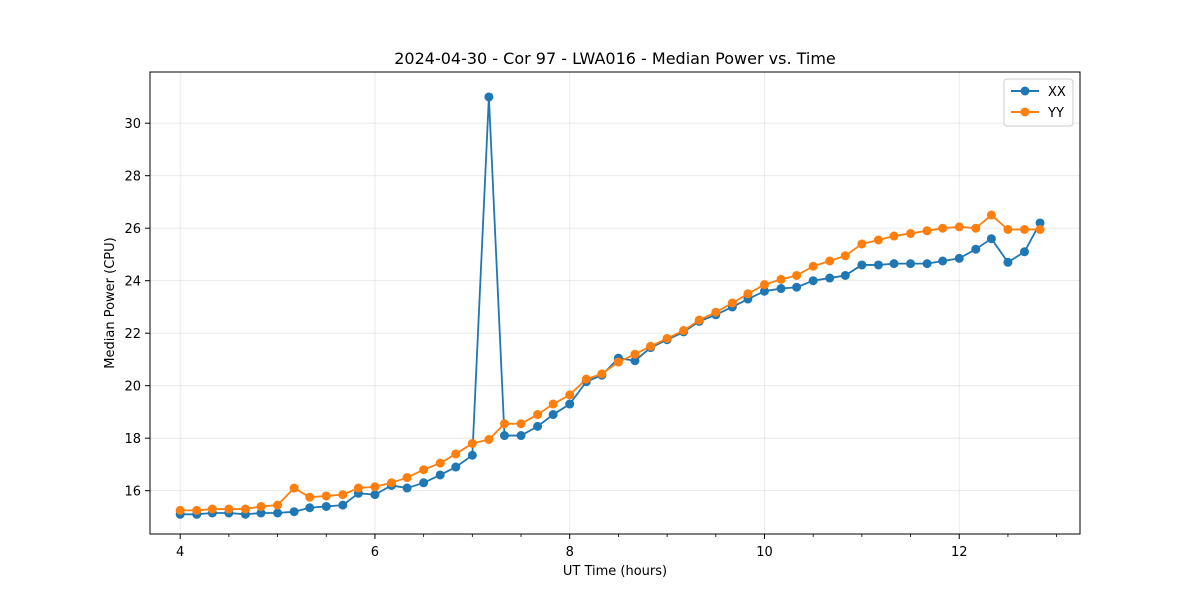  What do you see at coordinates (132, 334) in the screenshot?
I see `y-tick-label-3: 22` at bounding box center [132, 334].